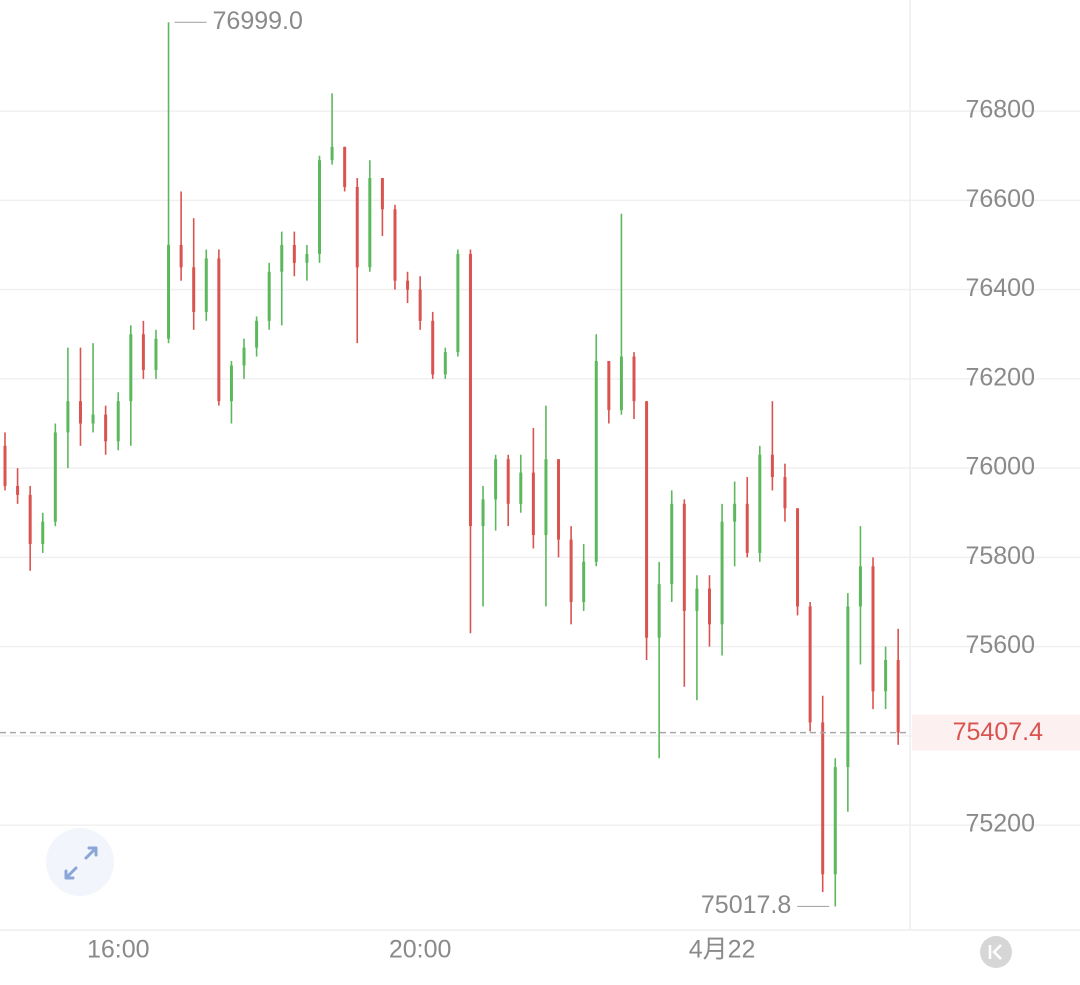 This screenshot has height=985, width=1080. I want to click on y-tick-label: 75200, so click(1000, 824).